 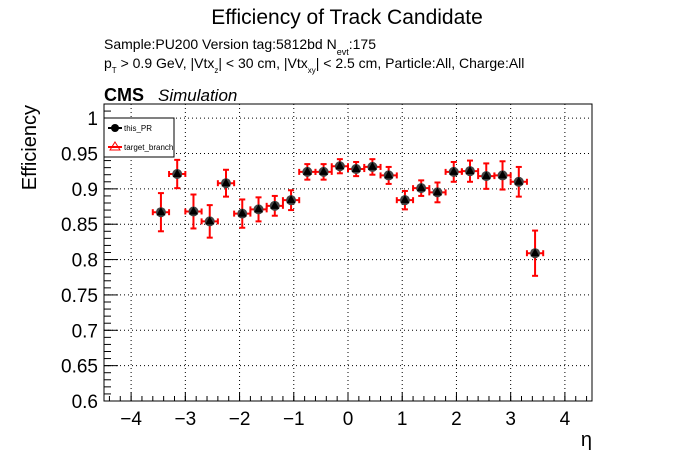 What do you see at coordinates (510, 419) in the screenshot?
I see `x-tick-label: 3` at bounding box center [510, 419].